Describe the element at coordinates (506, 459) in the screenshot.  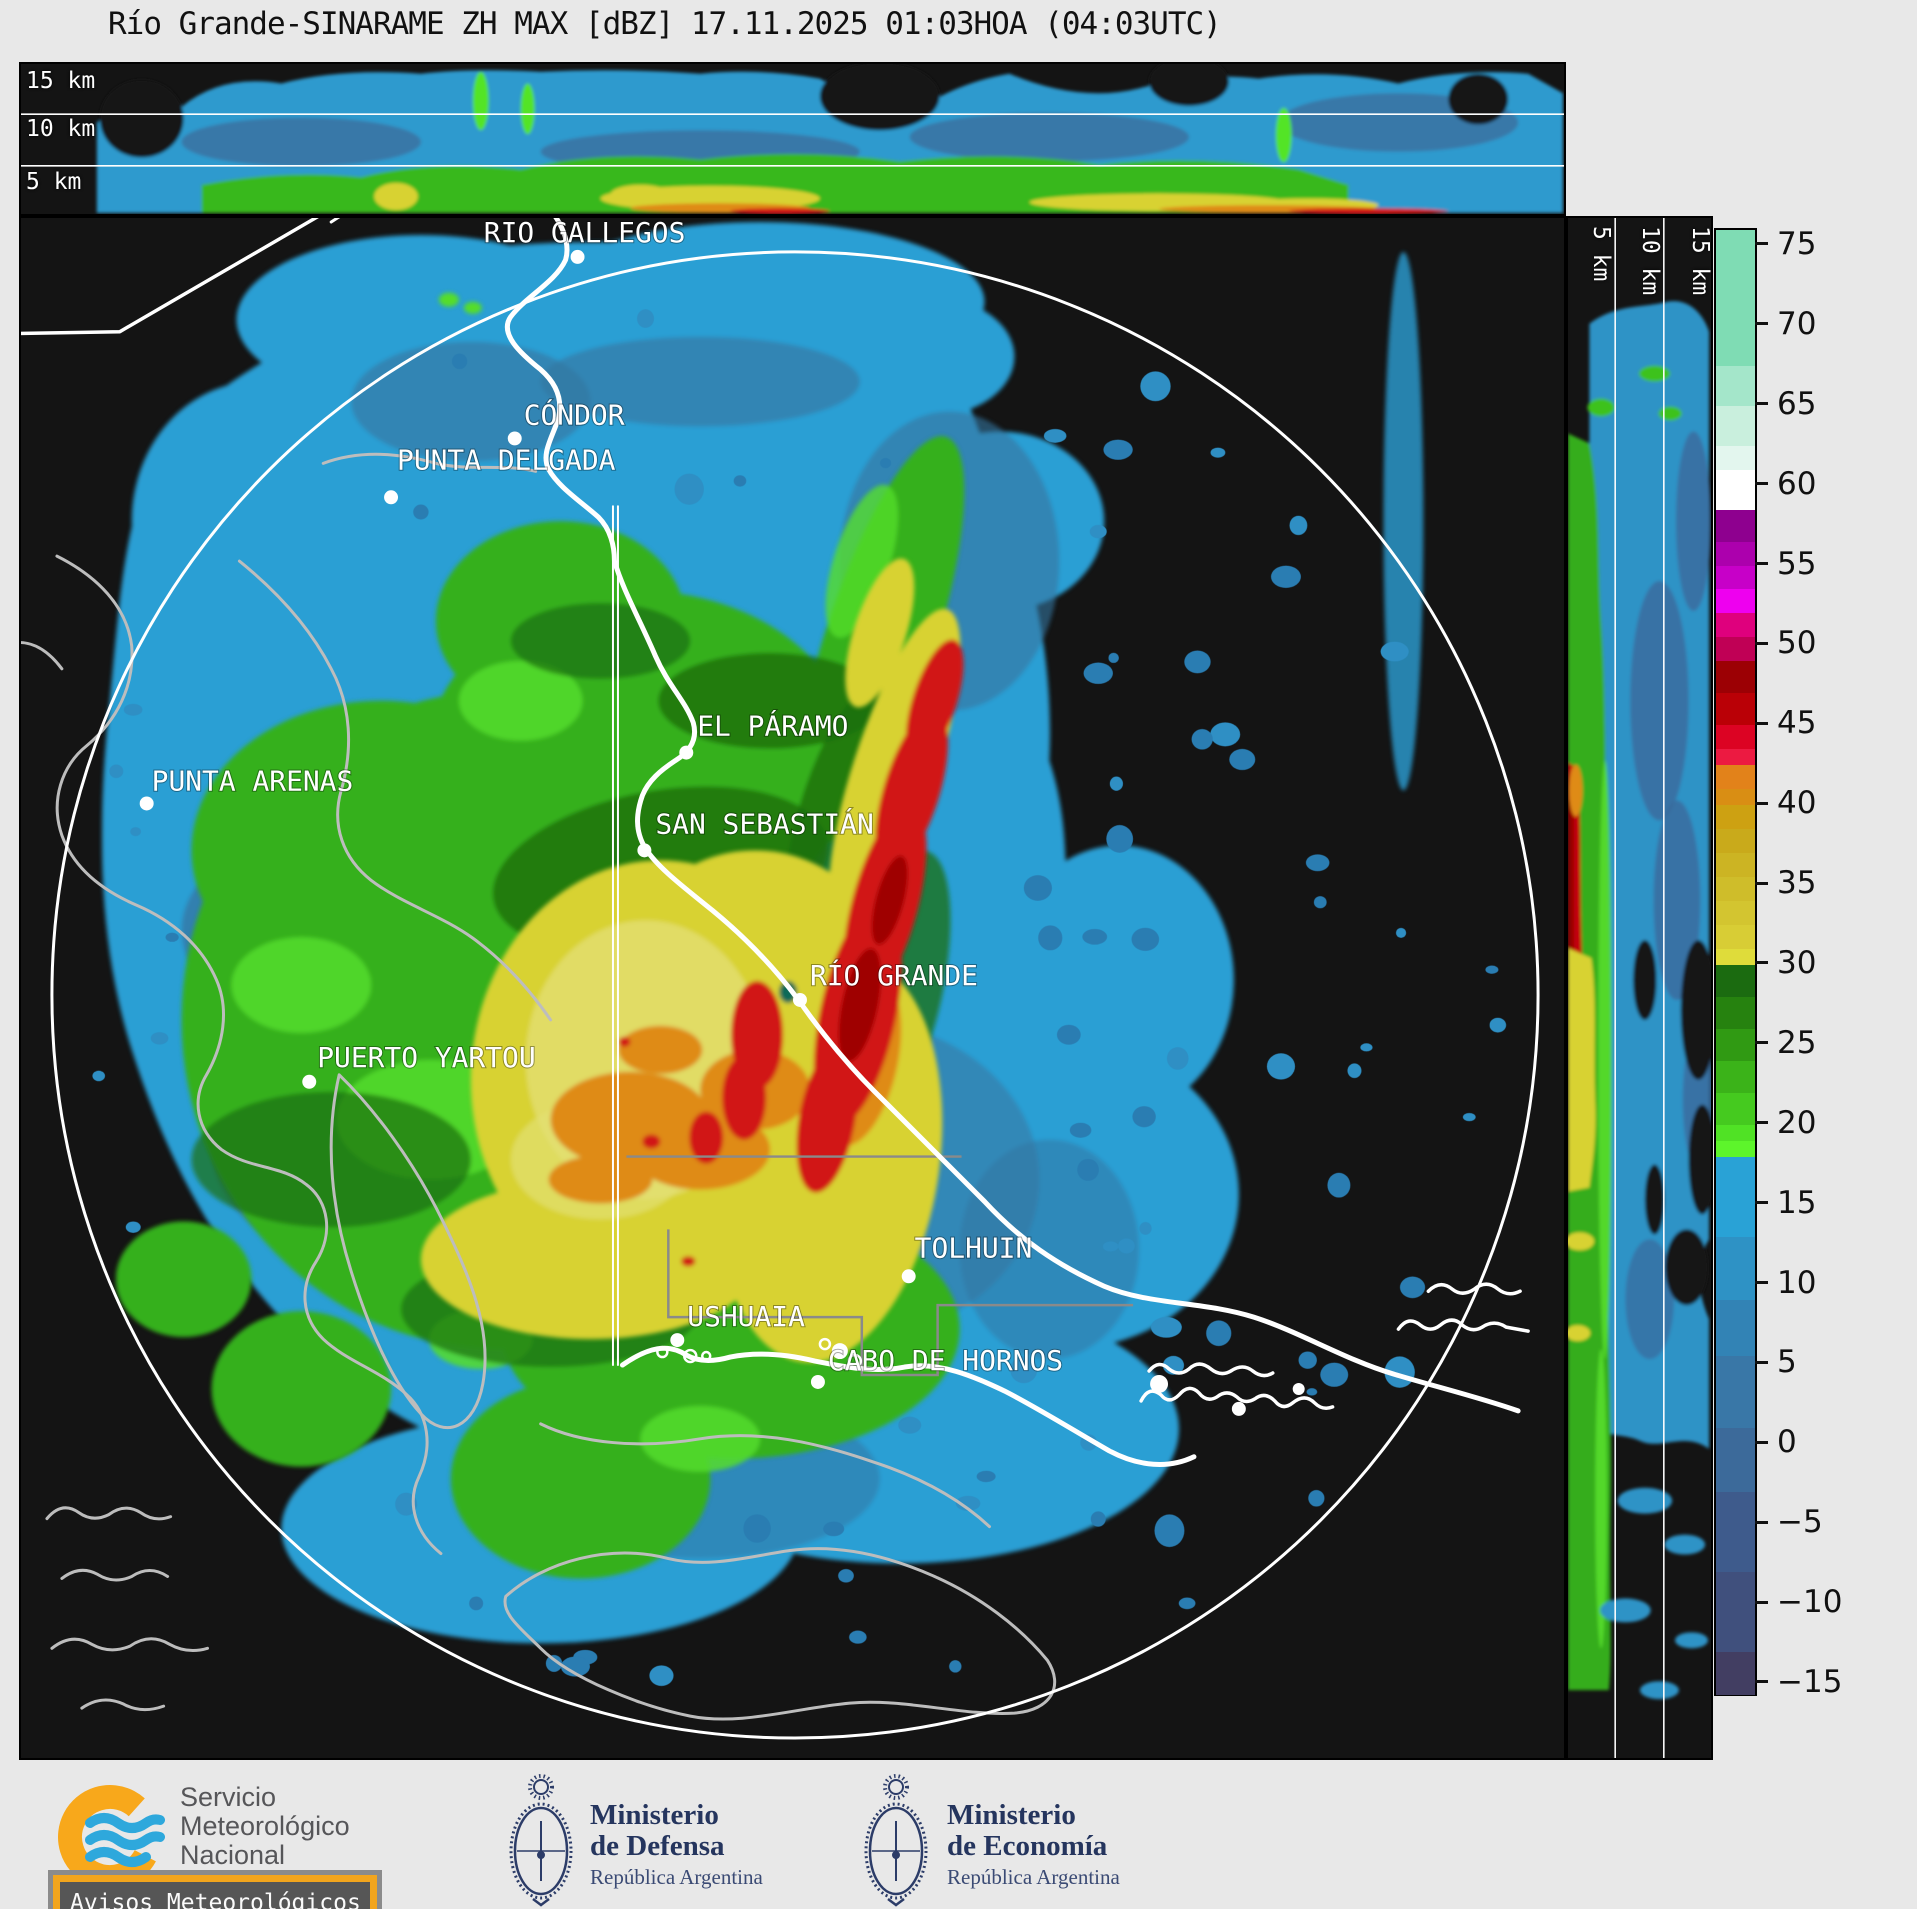
I see `city-label: PUNTA DELGADA` at that location.